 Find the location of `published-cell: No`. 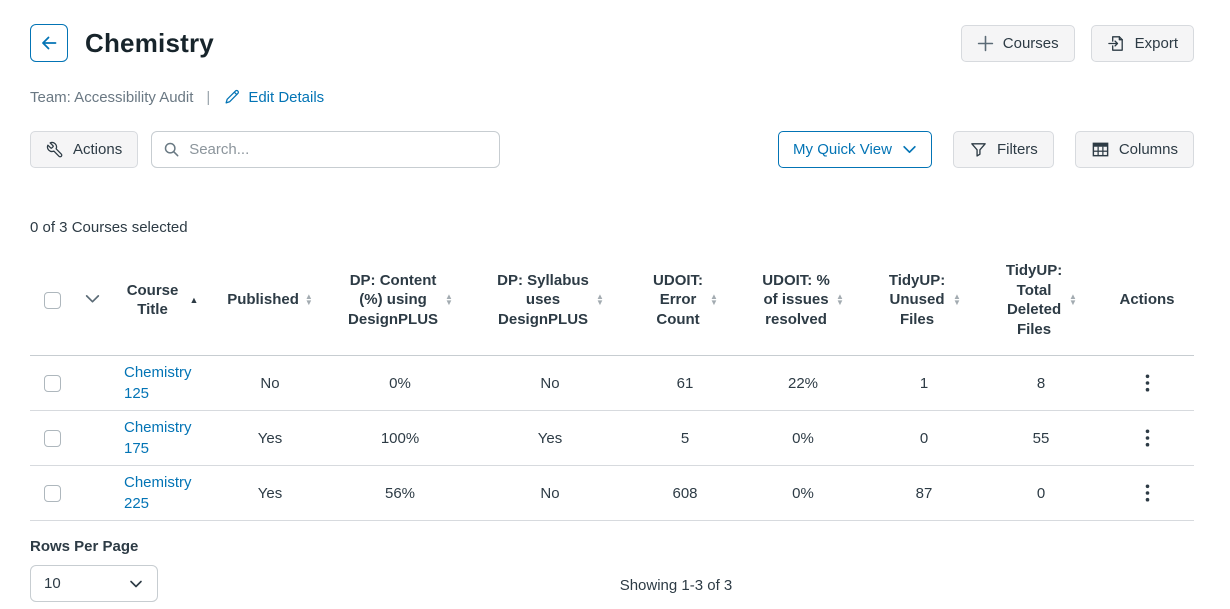

published-cell: No is located at coordinates (270, 383).